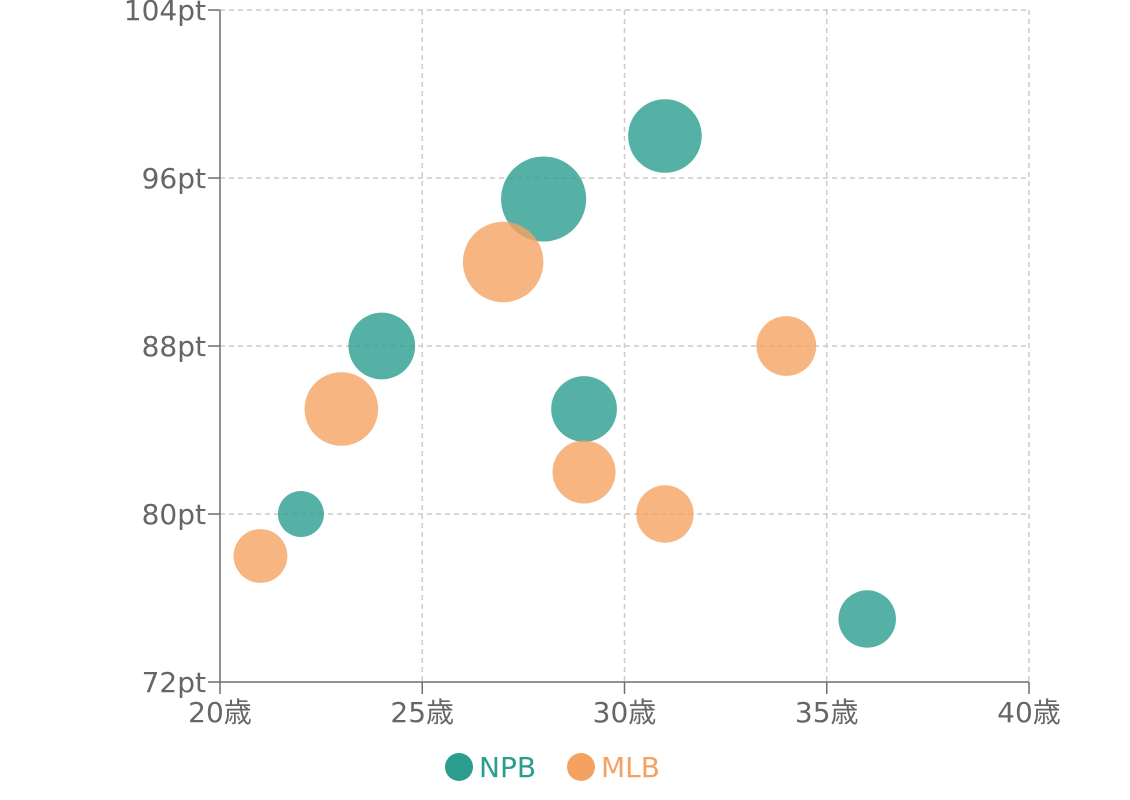  I want to click on legend-label-npb: NPB, so click(507, 767).